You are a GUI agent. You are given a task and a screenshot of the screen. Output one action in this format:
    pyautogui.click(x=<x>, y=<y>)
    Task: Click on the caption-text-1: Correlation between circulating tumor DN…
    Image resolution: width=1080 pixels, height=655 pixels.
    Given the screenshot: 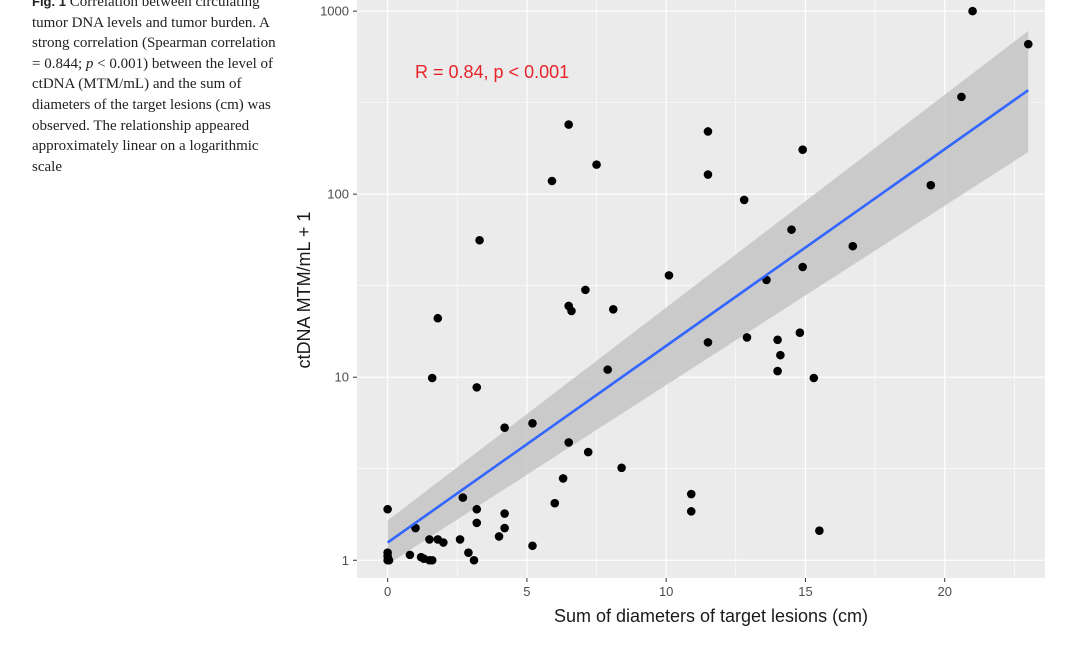 What is the action you would take?
    pyautogui.click(x=154, y=36)
    